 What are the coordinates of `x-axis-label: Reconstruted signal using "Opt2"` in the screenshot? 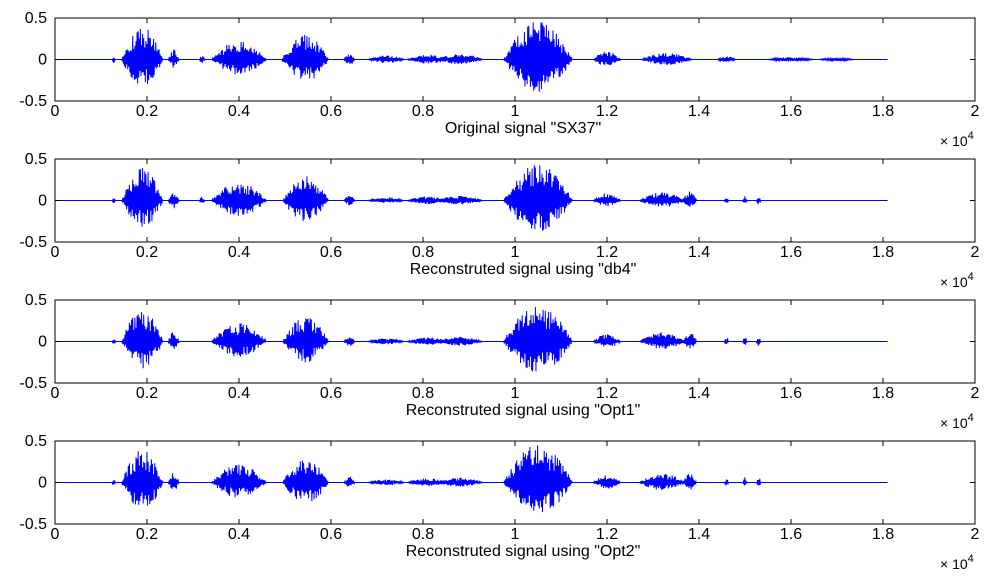 It's located at (523, 551).